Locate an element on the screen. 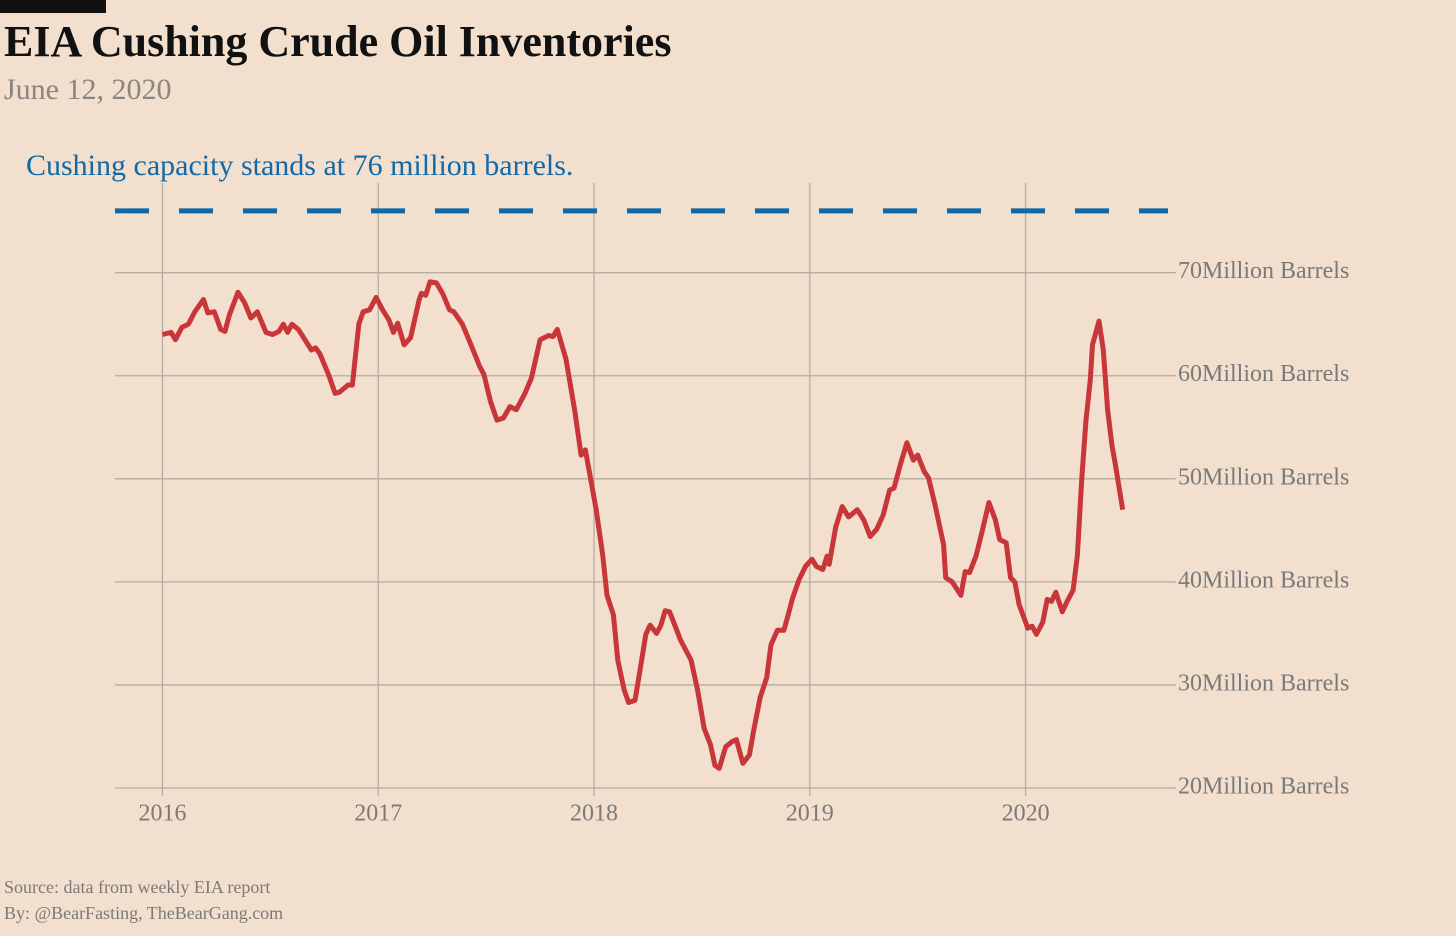  chart-subtitle: June 12, 2020 is located at coordinates (88, 89).